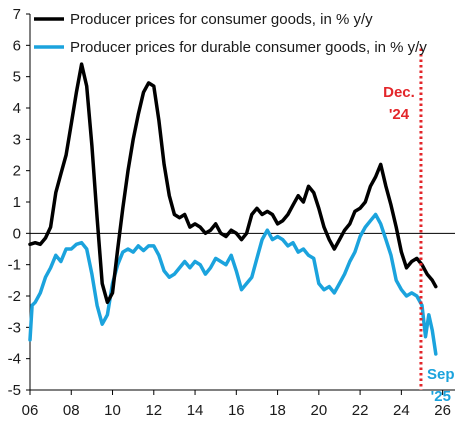 This screenshot has width=473, height=427. I want to click on sep-25-label-year: '25, so click(441, 396).